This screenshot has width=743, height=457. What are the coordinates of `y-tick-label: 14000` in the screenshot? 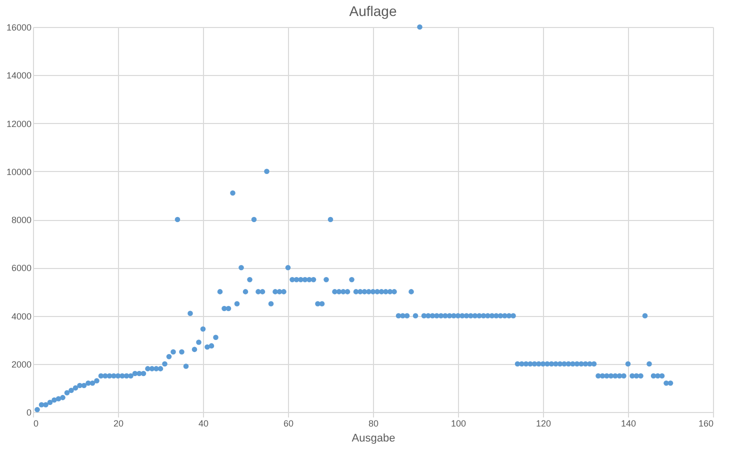 It's located at (19, 75).